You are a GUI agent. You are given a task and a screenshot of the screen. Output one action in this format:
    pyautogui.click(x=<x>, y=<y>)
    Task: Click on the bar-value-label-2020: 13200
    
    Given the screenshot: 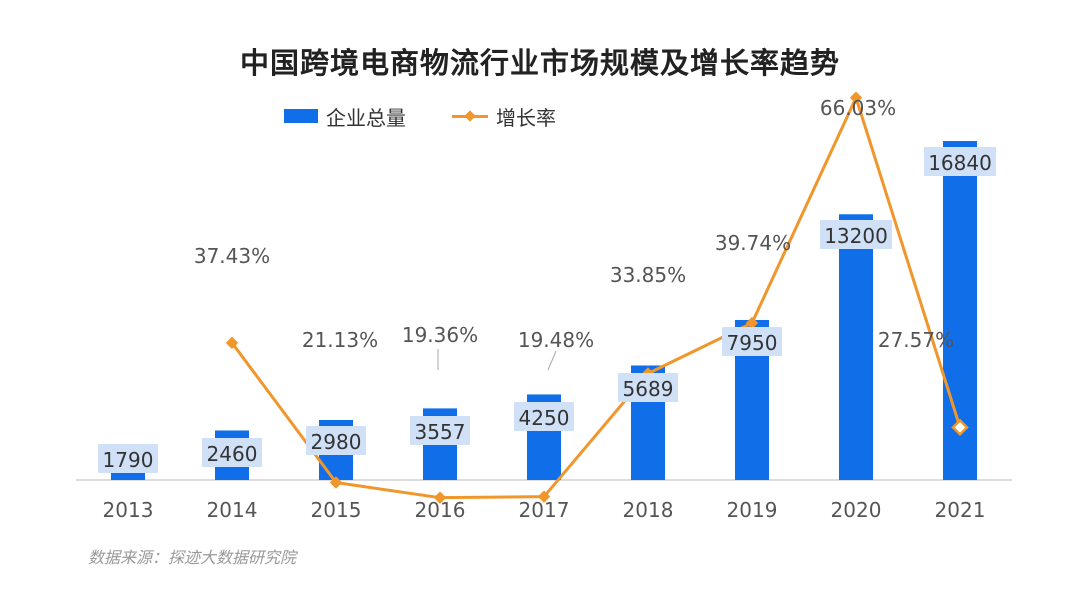 What is the action you would take?
    pyautogui.click(x=856, y=236)
    